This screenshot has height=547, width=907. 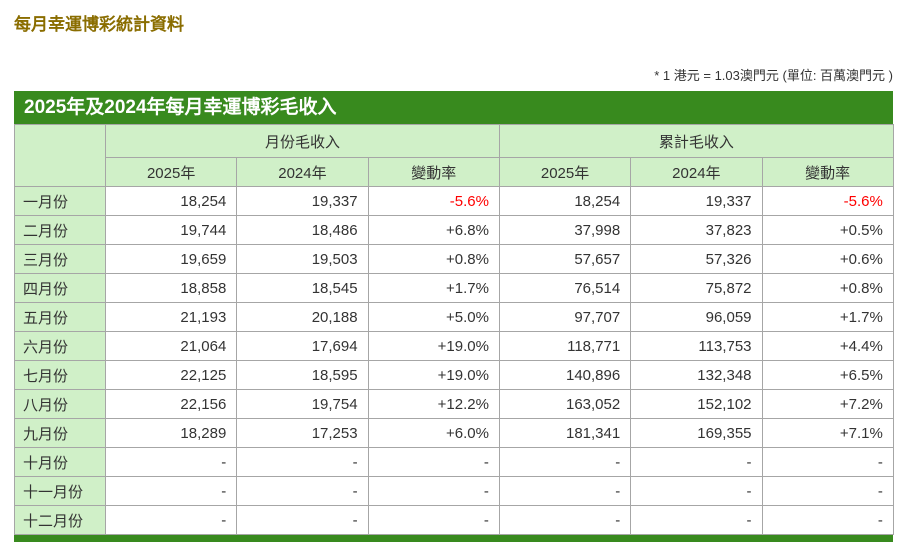 I want to click on value-cell: 22,156, so click(x=171, y=404).